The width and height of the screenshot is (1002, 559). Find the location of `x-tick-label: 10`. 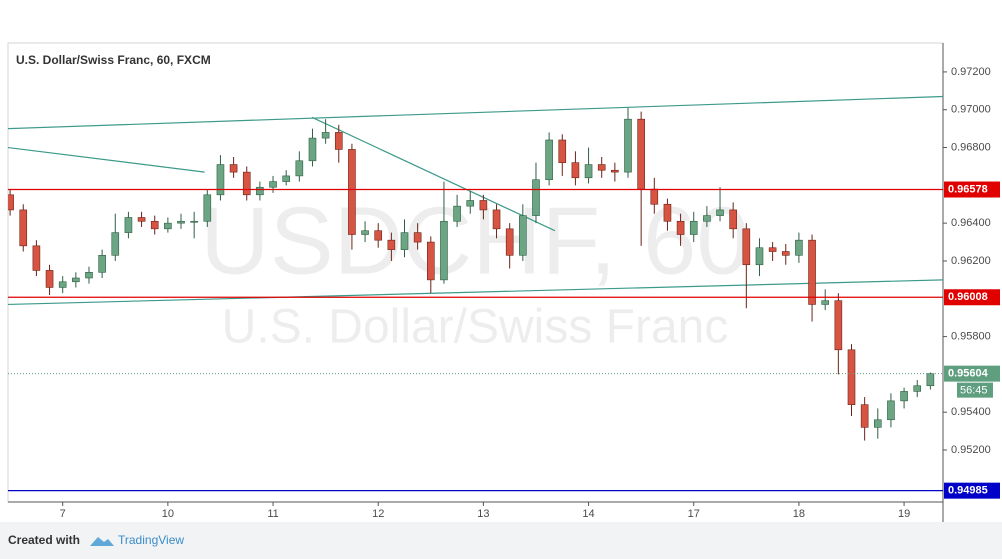

x-tick-label: 10 is located at coordinates (168, 514).